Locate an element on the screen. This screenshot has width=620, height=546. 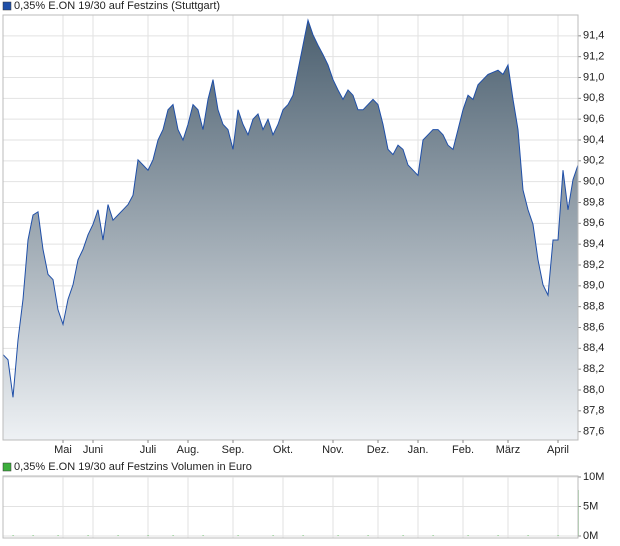
plot-frame is located at coordinates (290, 507).